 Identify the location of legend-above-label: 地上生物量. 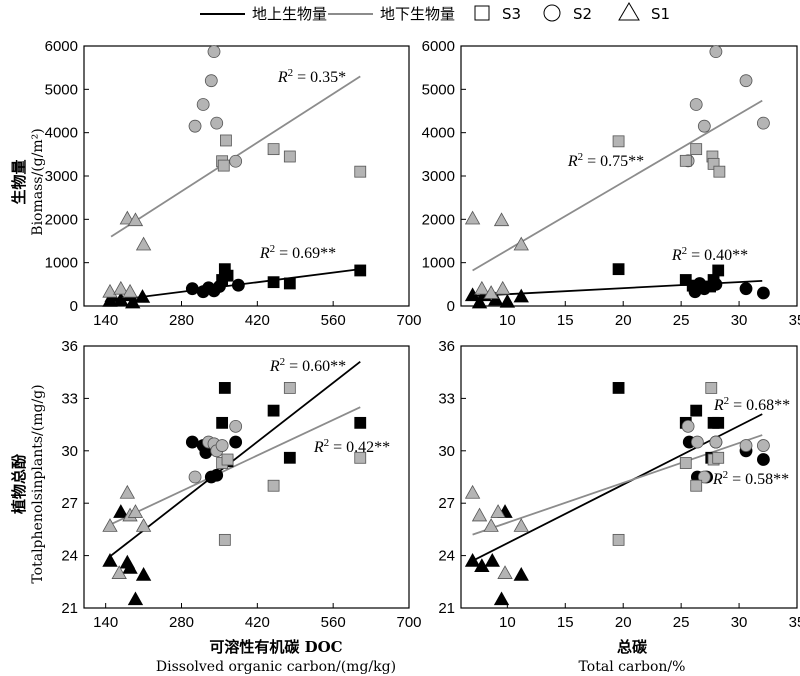
(289, 14).